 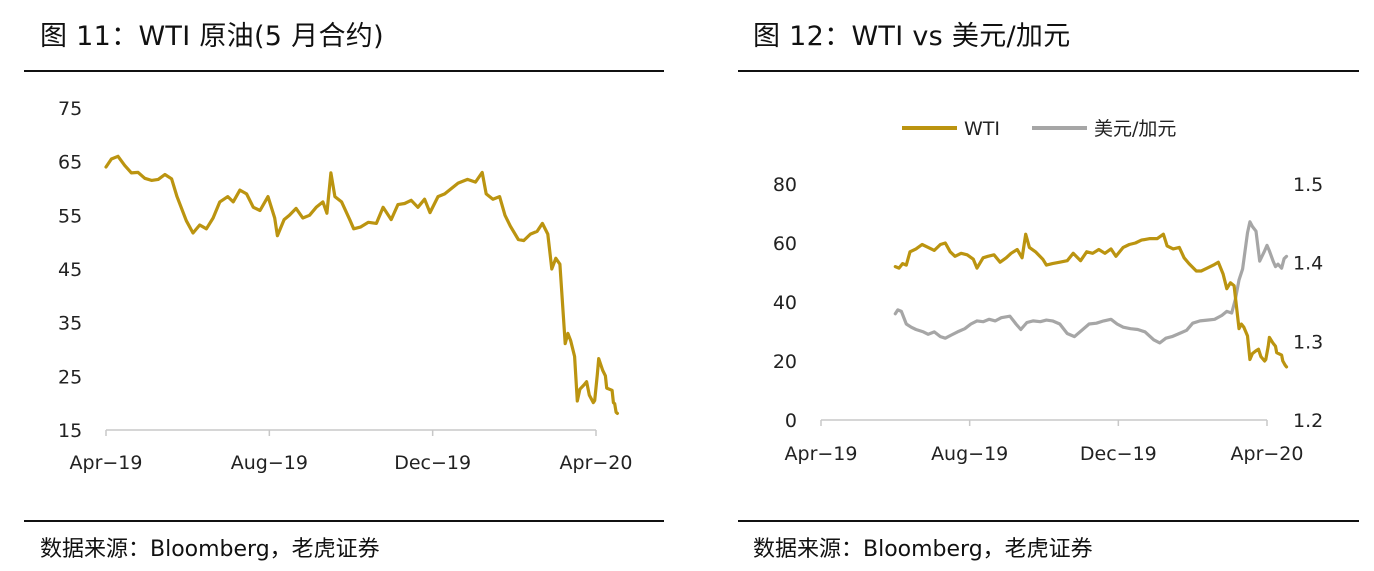 I want to click on y-left-tick-label: 0, so click(x=791, y=421).